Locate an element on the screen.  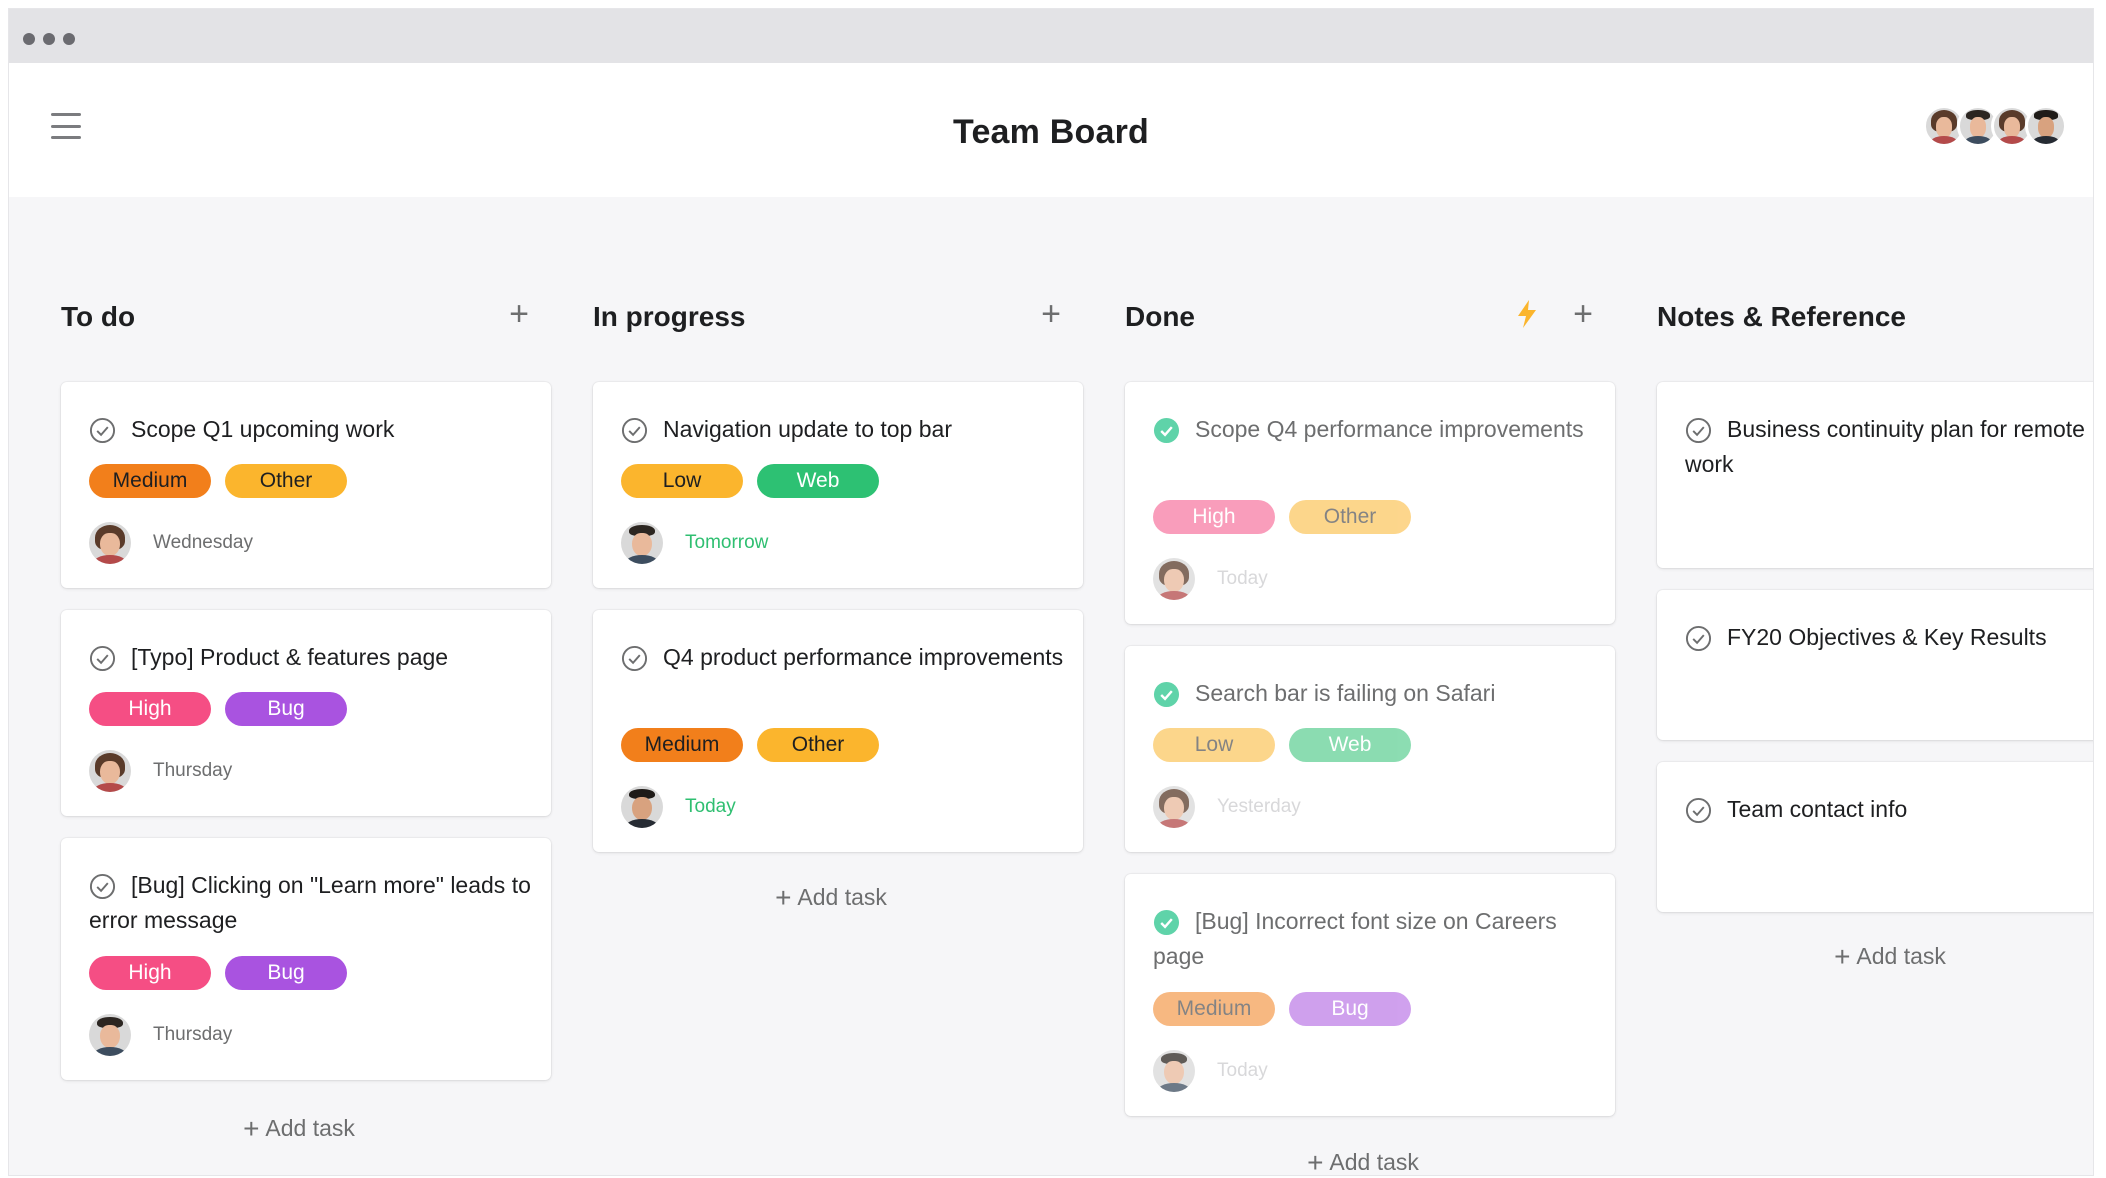
task-title: FY20 Objectives & Key Results is located at coordinates (1887, 637).